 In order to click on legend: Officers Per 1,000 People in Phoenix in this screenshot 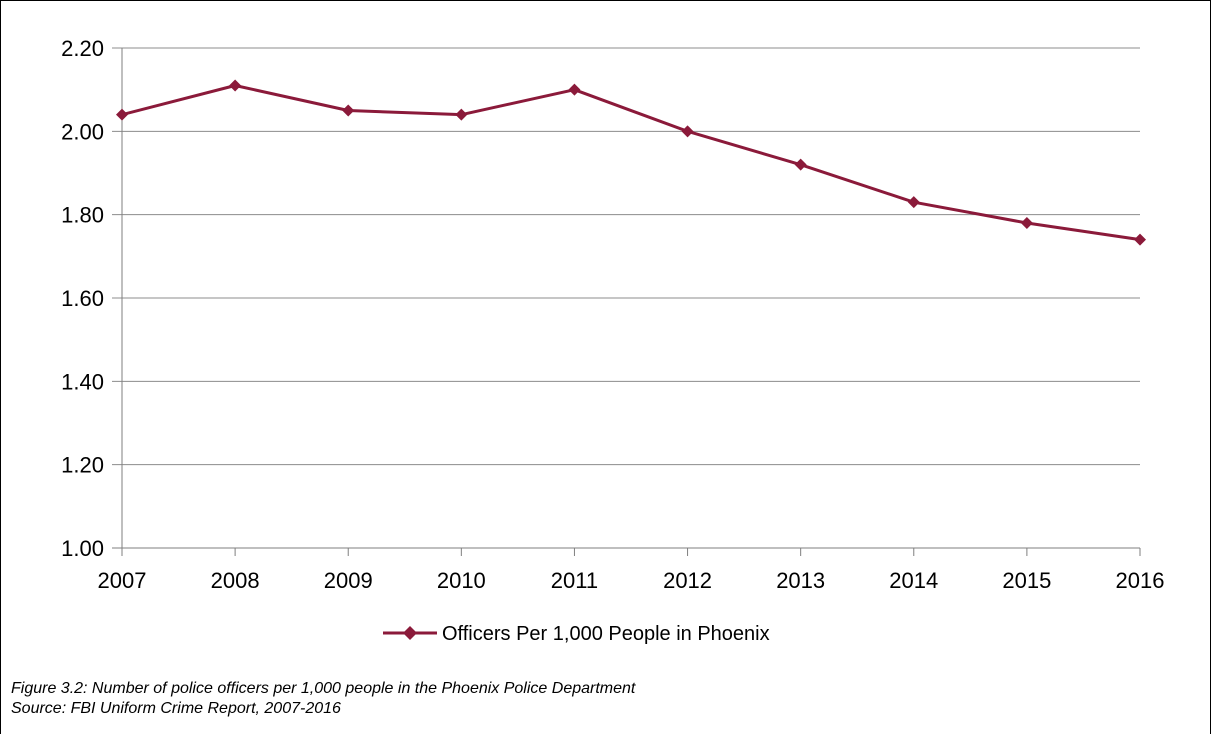, I will do `click(576, 634)`.